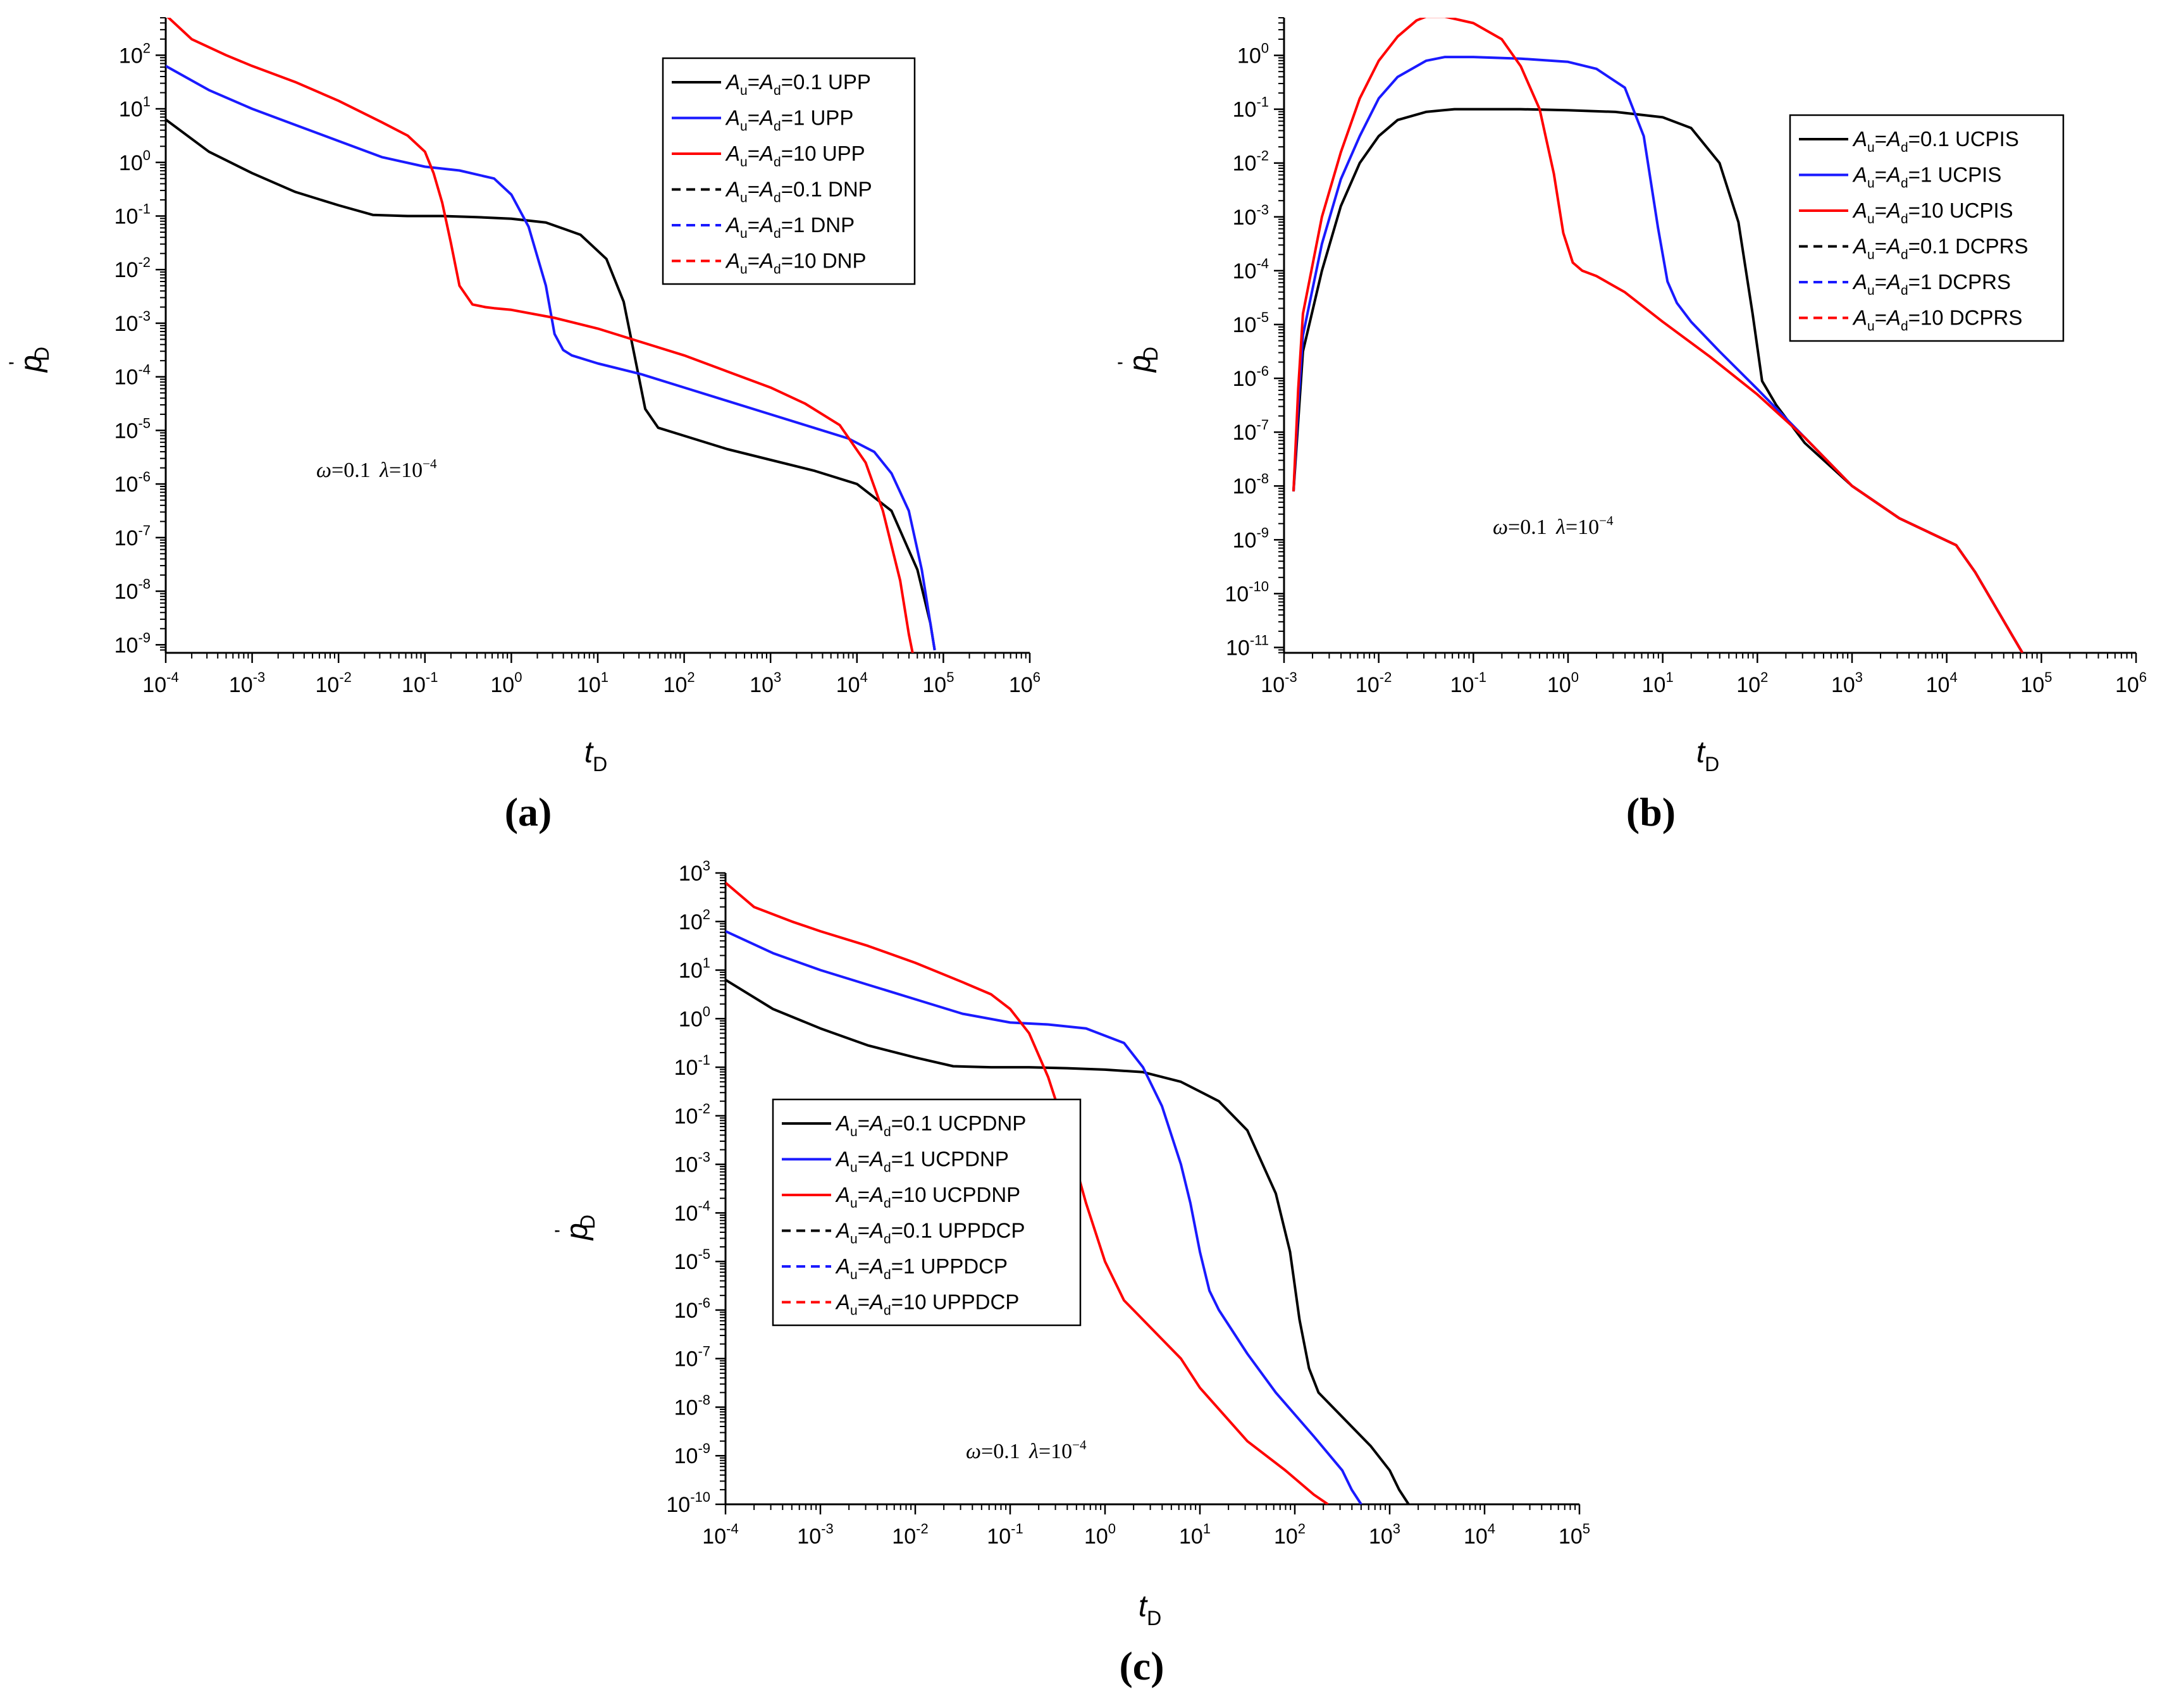 This screenshot has width=2174, height=1708. I want to click on legend-label: Au=Ad=10 DCPRS, so click(1937, 320).